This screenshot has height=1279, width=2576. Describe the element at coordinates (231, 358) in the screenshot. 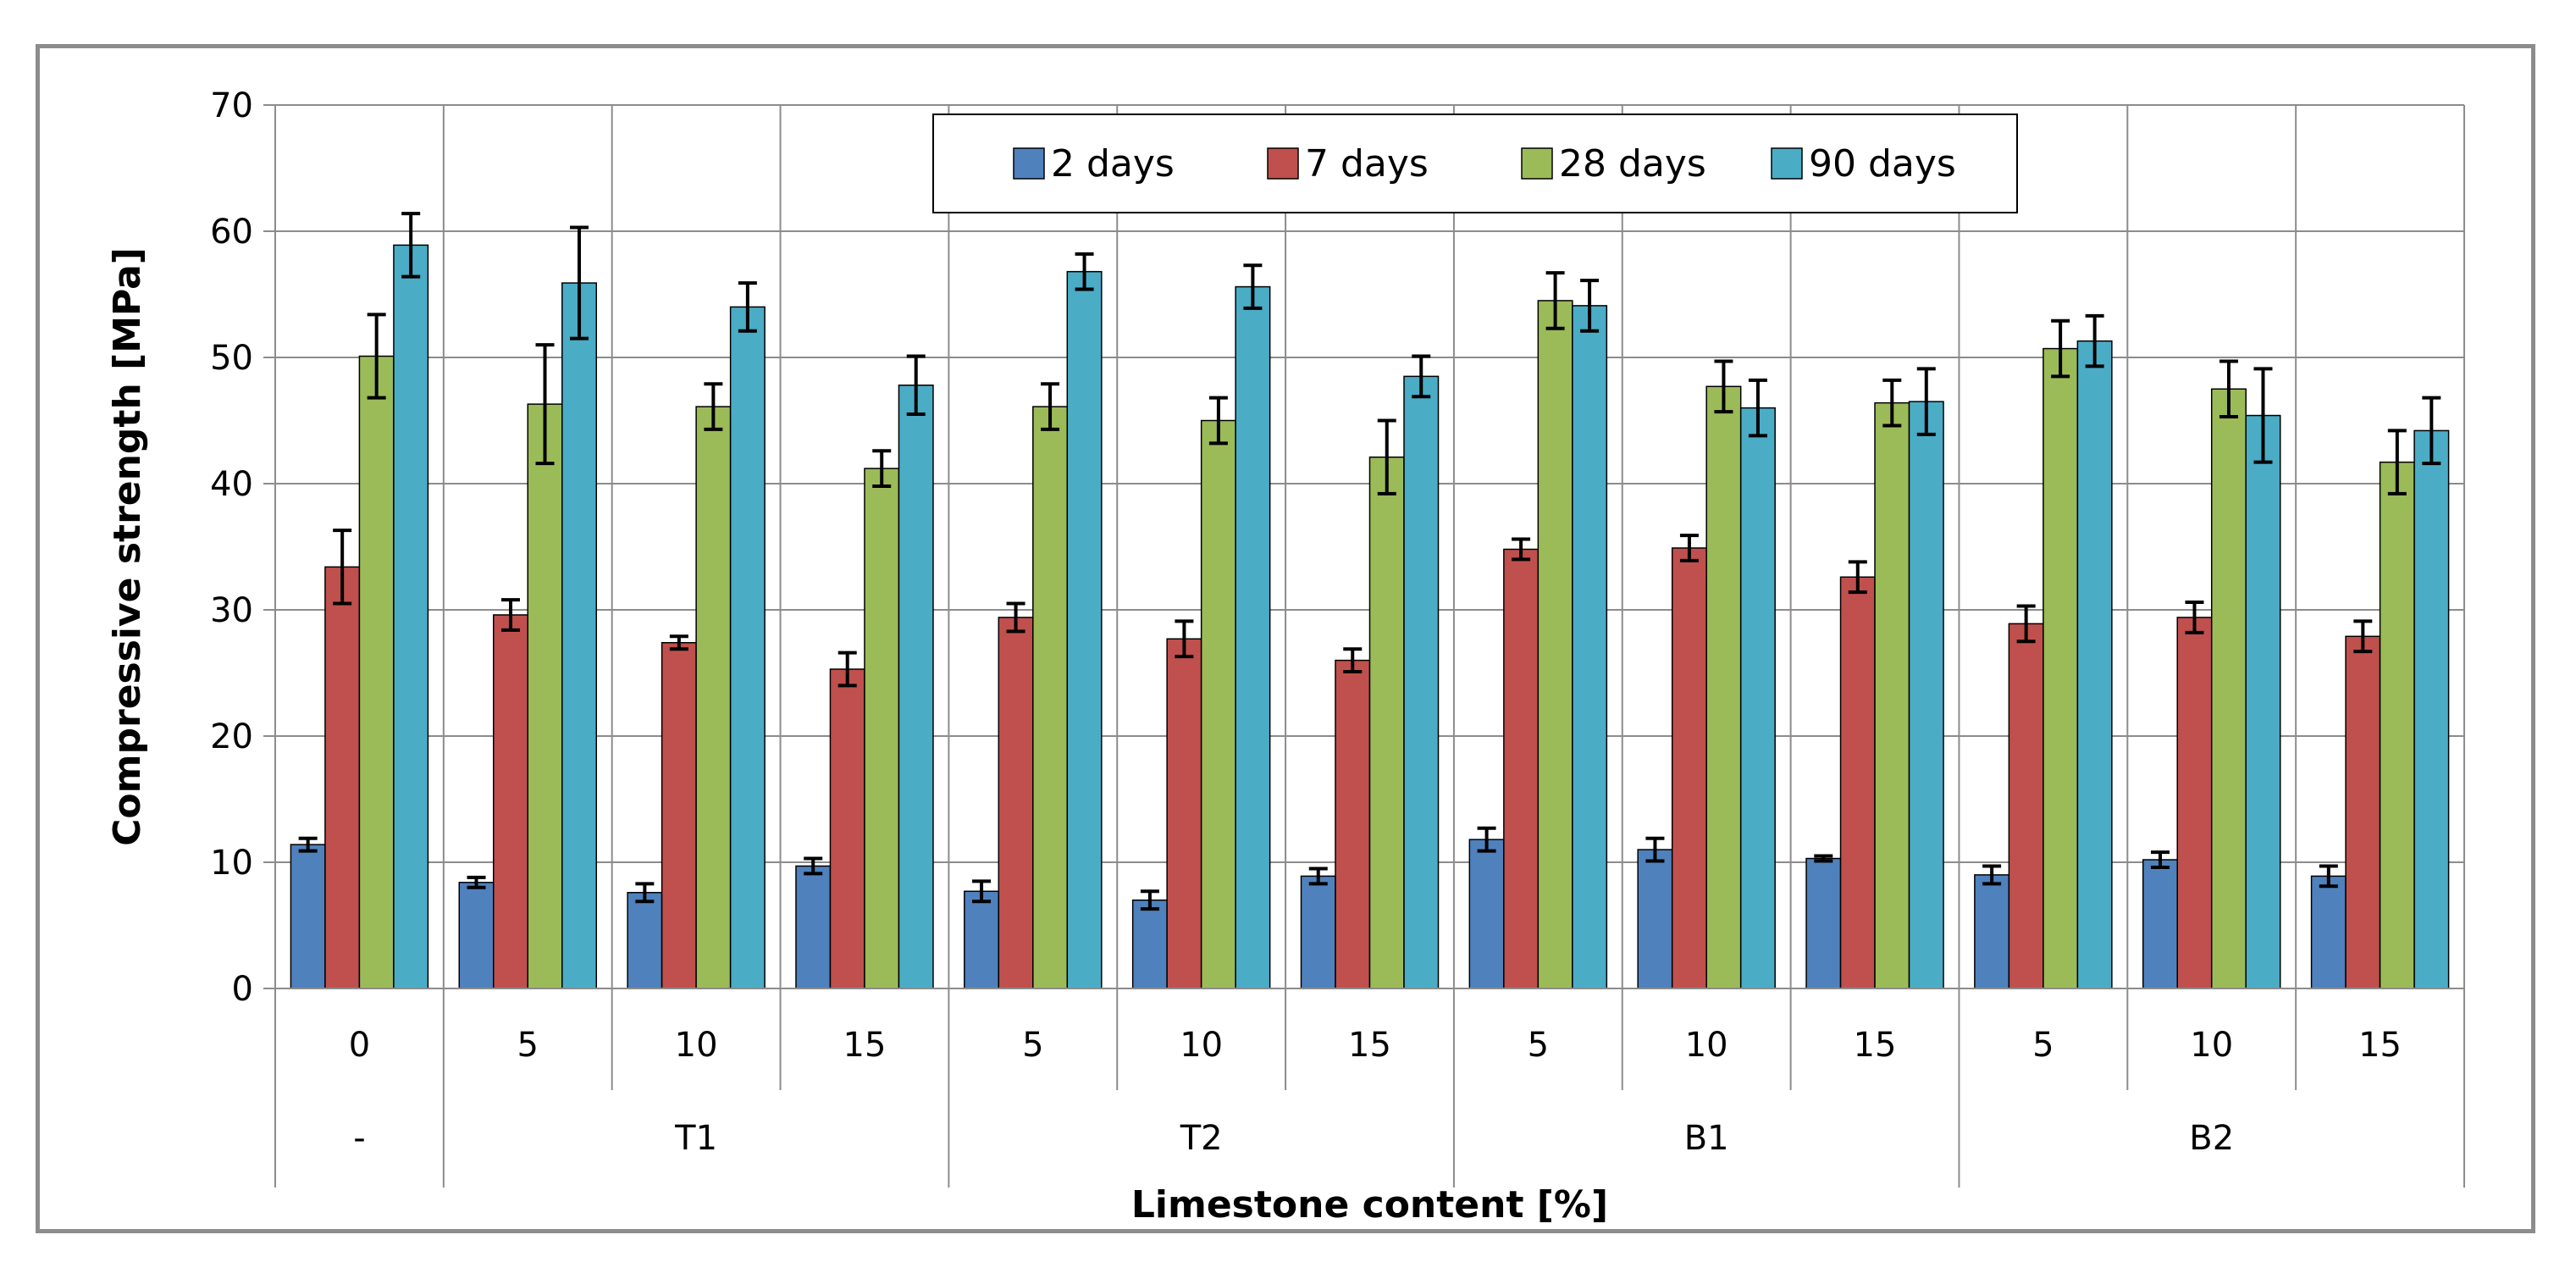

I see `y-tick-label: 50` at that location.